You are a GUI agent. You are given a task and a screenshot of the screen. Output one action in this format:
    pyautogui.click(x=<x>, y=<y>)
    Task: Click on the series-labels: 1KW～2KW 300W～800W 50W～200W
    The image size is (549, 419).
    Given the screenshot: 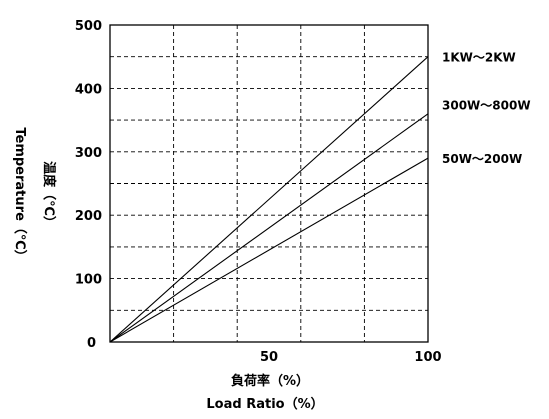 What is the action you would take?
    pyautogui.click(x=486, y=108)
    